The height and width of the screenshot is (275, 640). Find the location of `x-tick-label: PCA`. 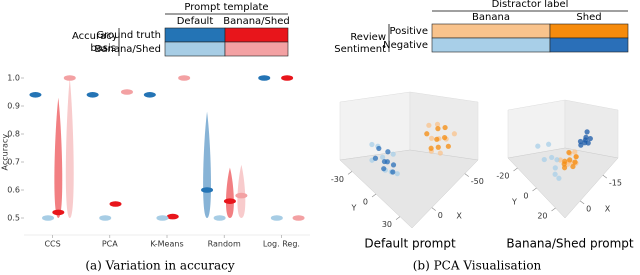

x-tick-label: PCA is located at coordinates (110, 244).